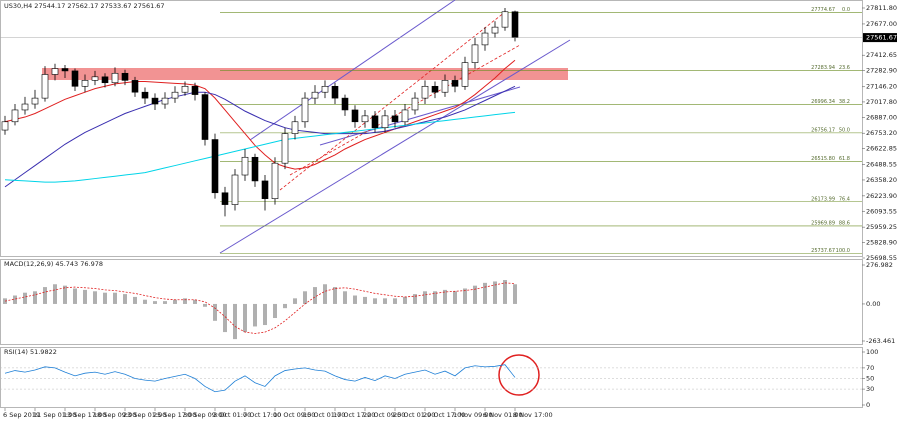 The image size is (900, 422). I want to click on x-tick-label: 22 Oct 09:00, so click(384, 415).